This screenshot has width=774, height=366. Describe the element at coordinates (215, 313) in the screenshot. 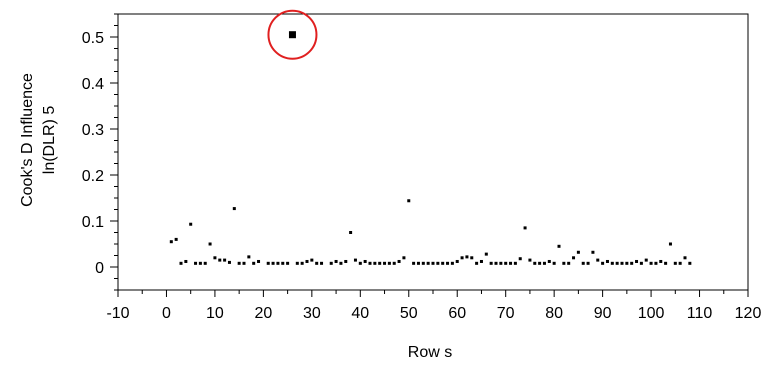

I see `x-tick-label: 10` at that location.